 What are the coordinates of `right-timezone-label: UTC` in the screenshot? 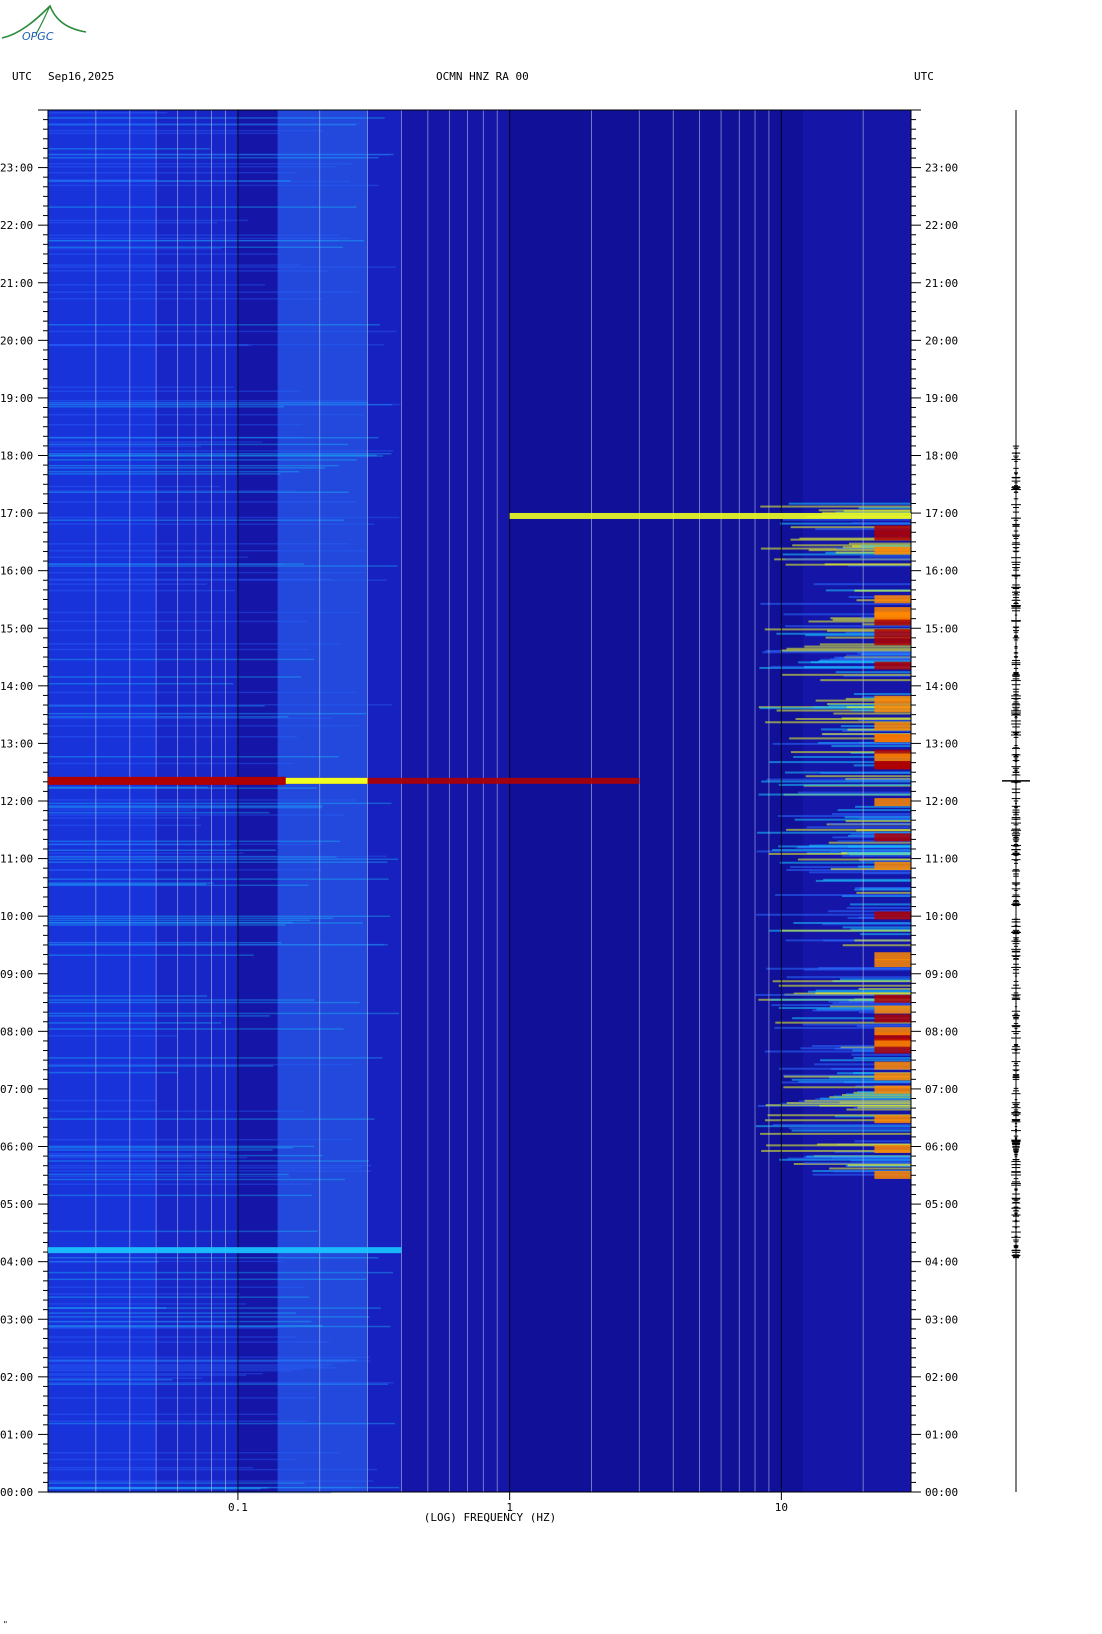 It's located at (924, 76).